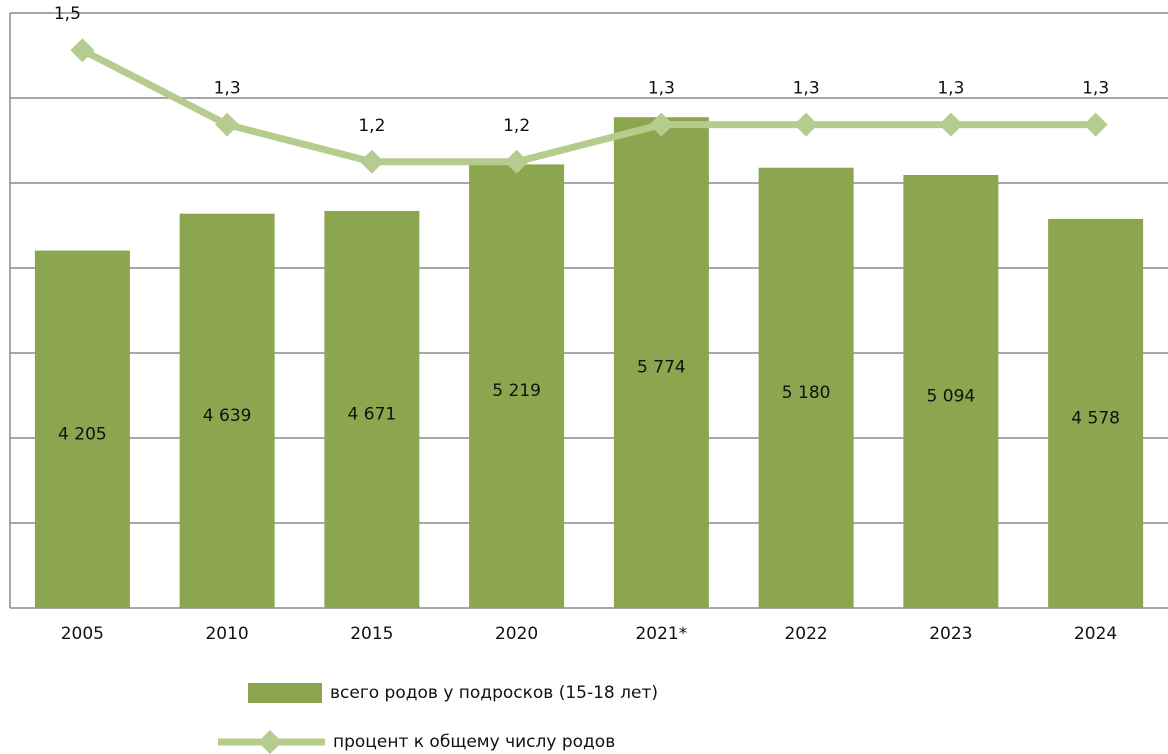 The height and width of the screenshot is (754, 1168). What do you see at coordinates (806, 393) in the screenshot?
I see `data-label: 5 180` at bounding box center [806, 393].